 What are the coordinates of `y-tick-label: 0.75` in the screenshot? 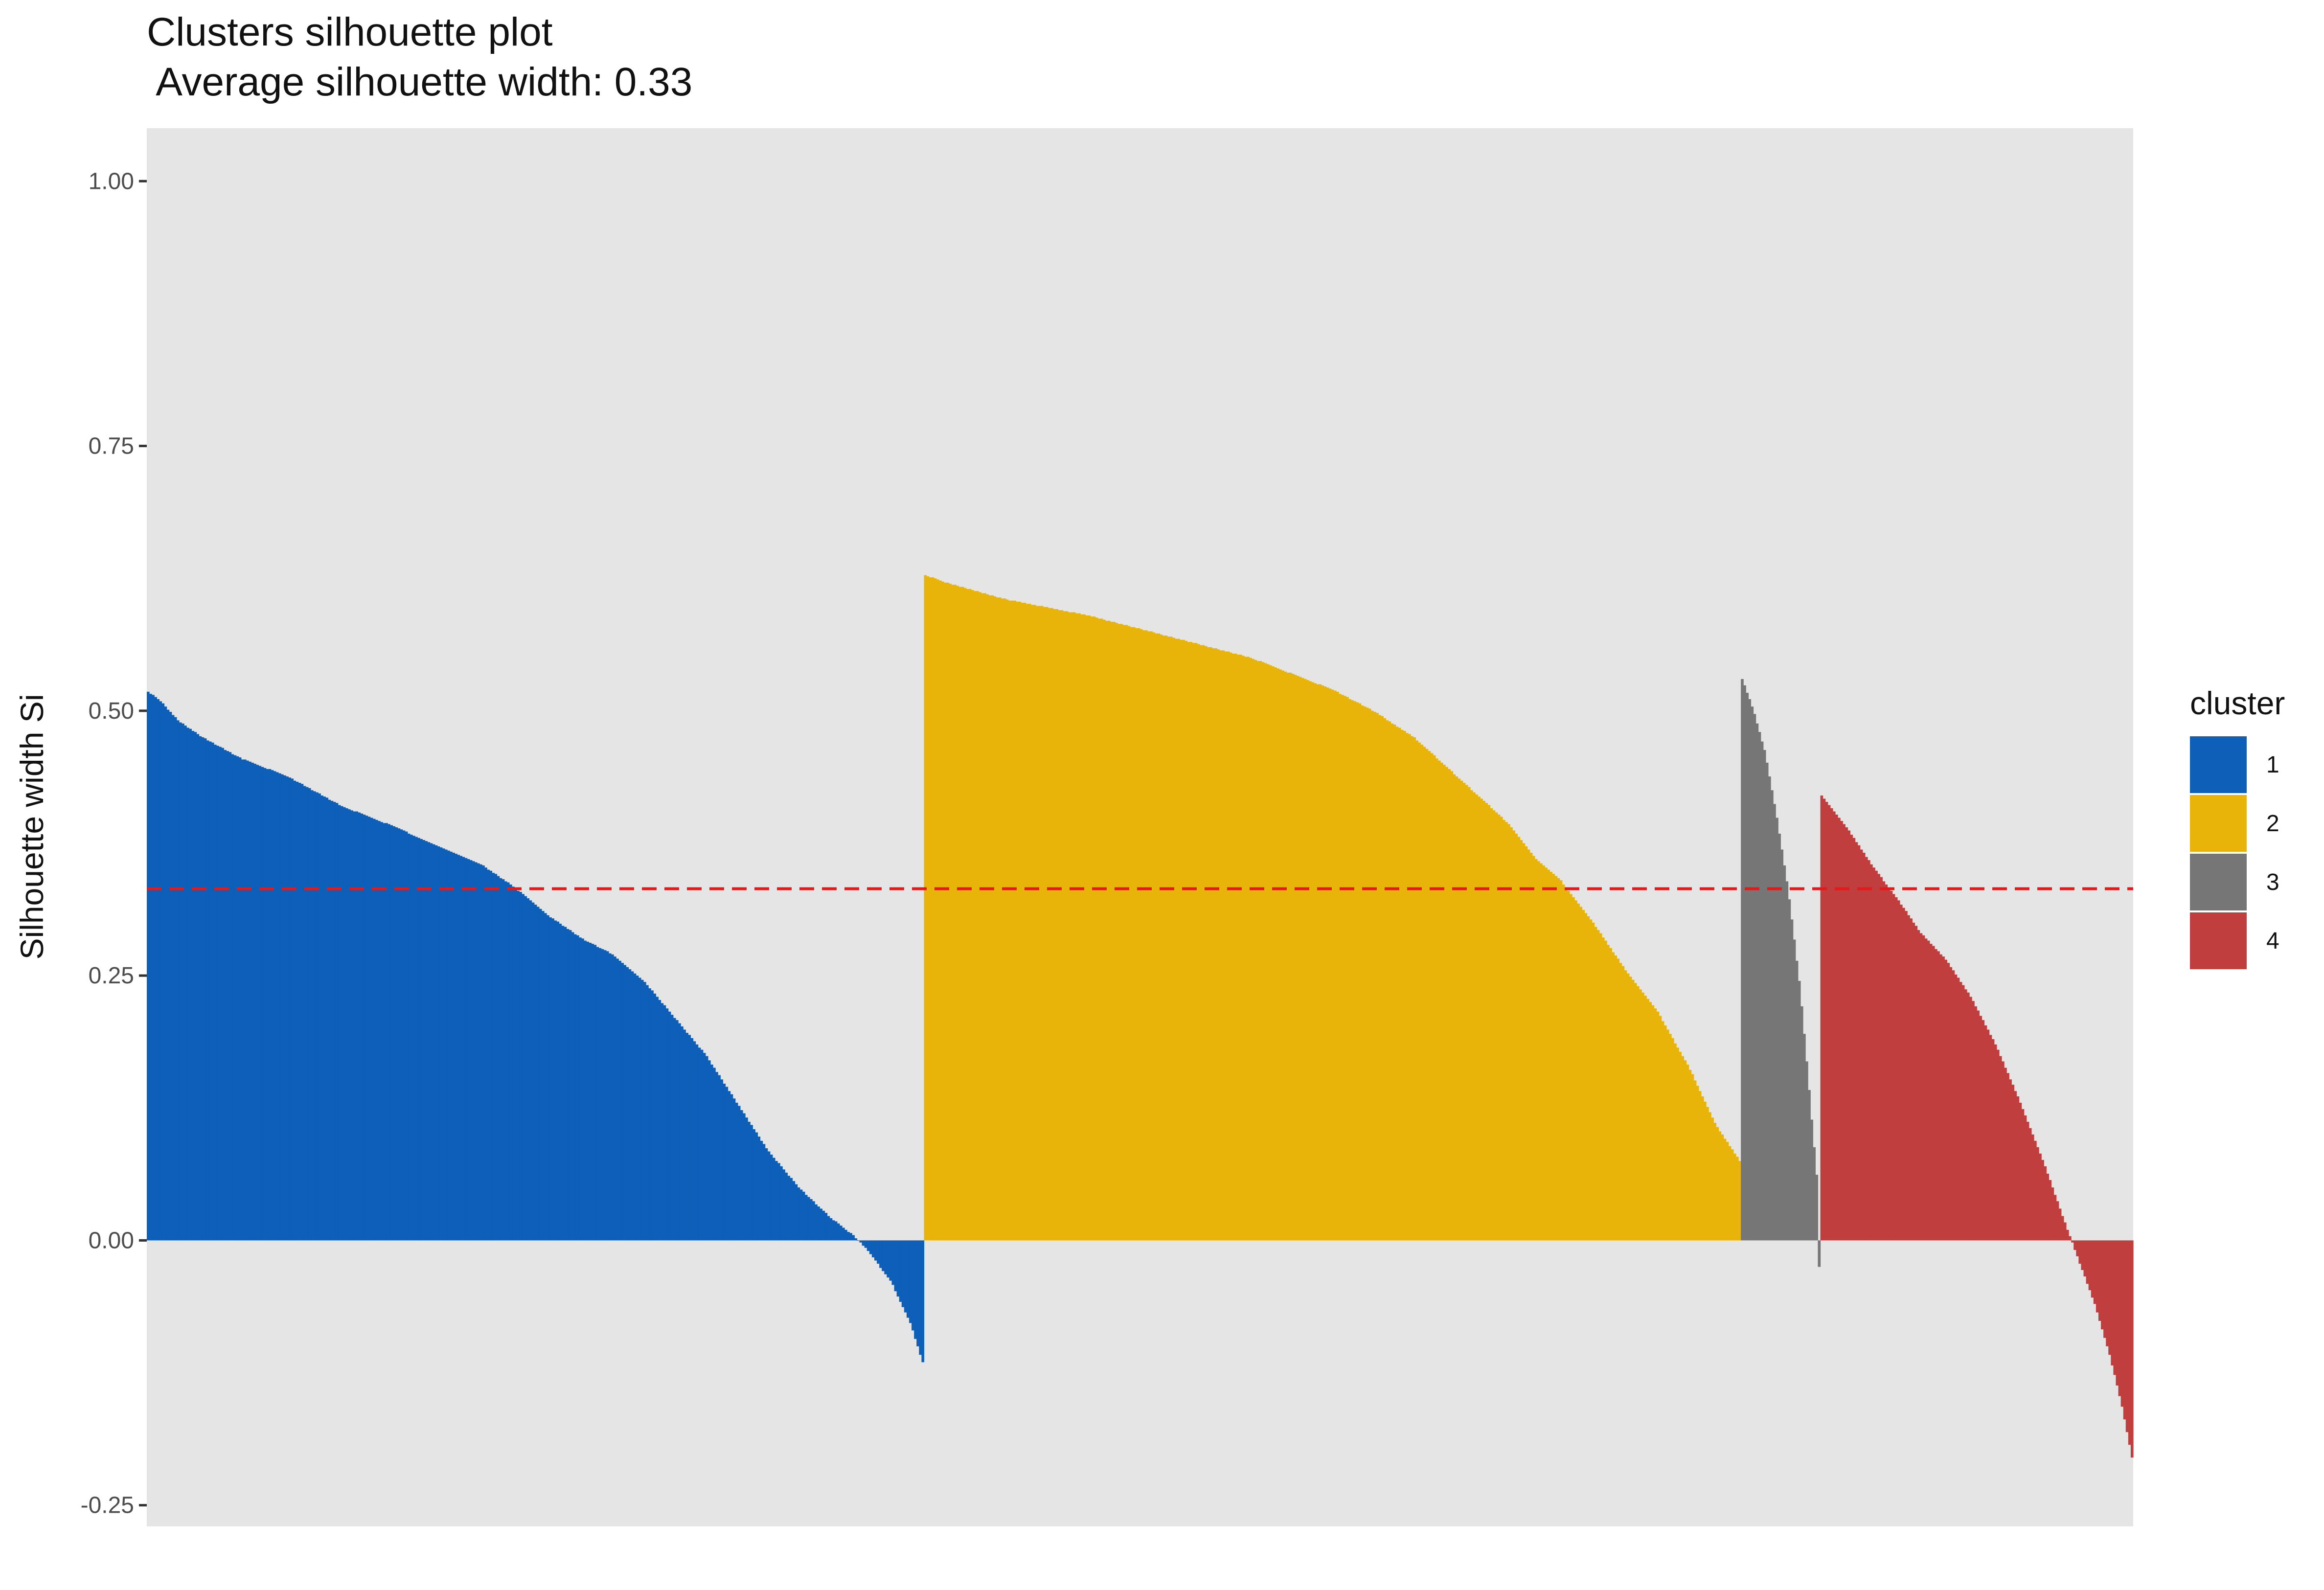 It's located at (112, 446).